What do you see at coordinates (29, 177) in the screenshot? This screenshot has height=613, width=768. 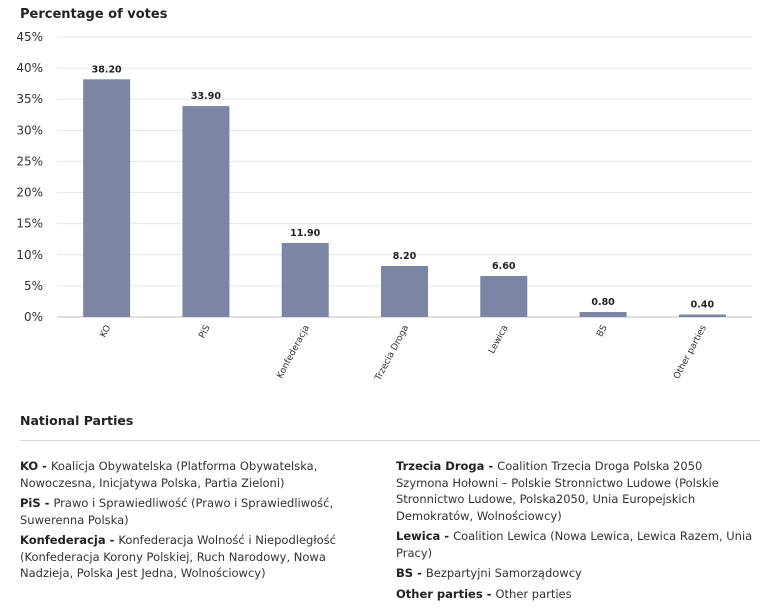 I see `y-axis-ticks: 0% 5% 10% 15% 20% 25% 30% 35% 40% 45%` at bounding box center [29, 177].